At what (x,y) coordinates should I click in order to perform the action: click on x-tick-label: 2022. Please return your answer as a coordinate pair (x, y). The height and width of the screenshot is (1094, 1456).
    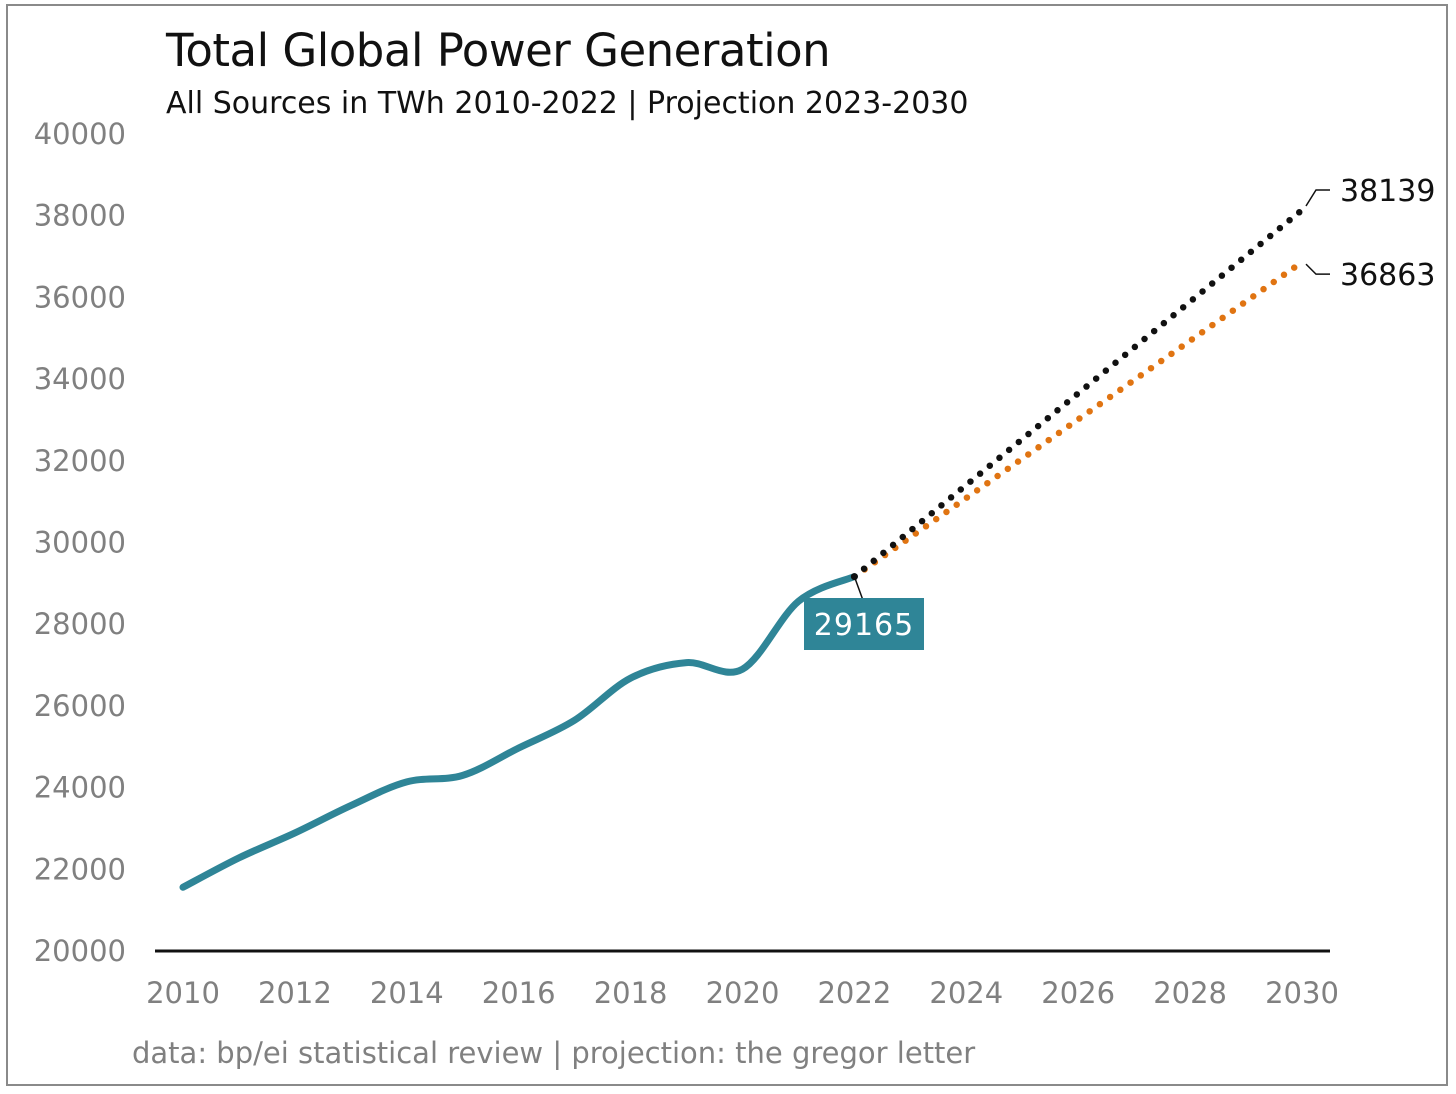
    Looking at the image, I should click on (854, 993).